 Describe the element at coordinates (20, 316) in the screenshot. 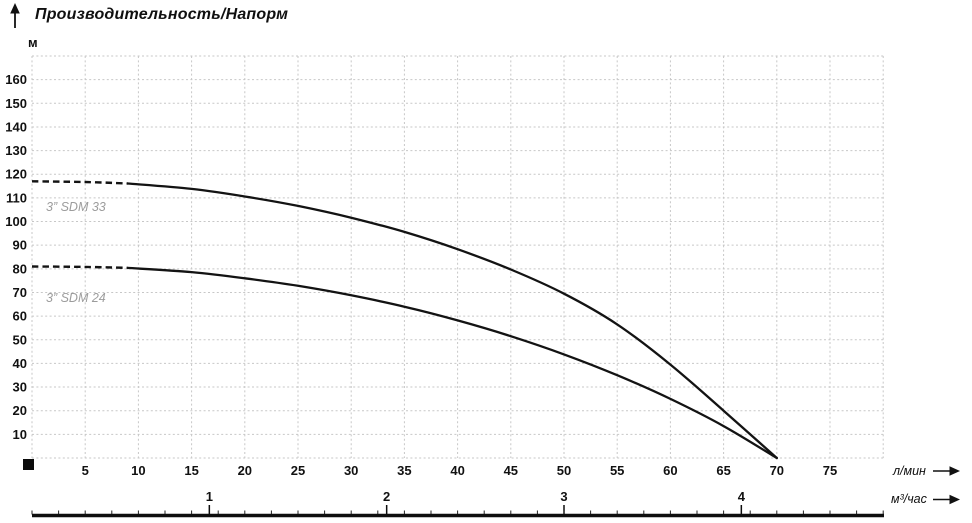

I see `y-tick-label: 60` at that location.